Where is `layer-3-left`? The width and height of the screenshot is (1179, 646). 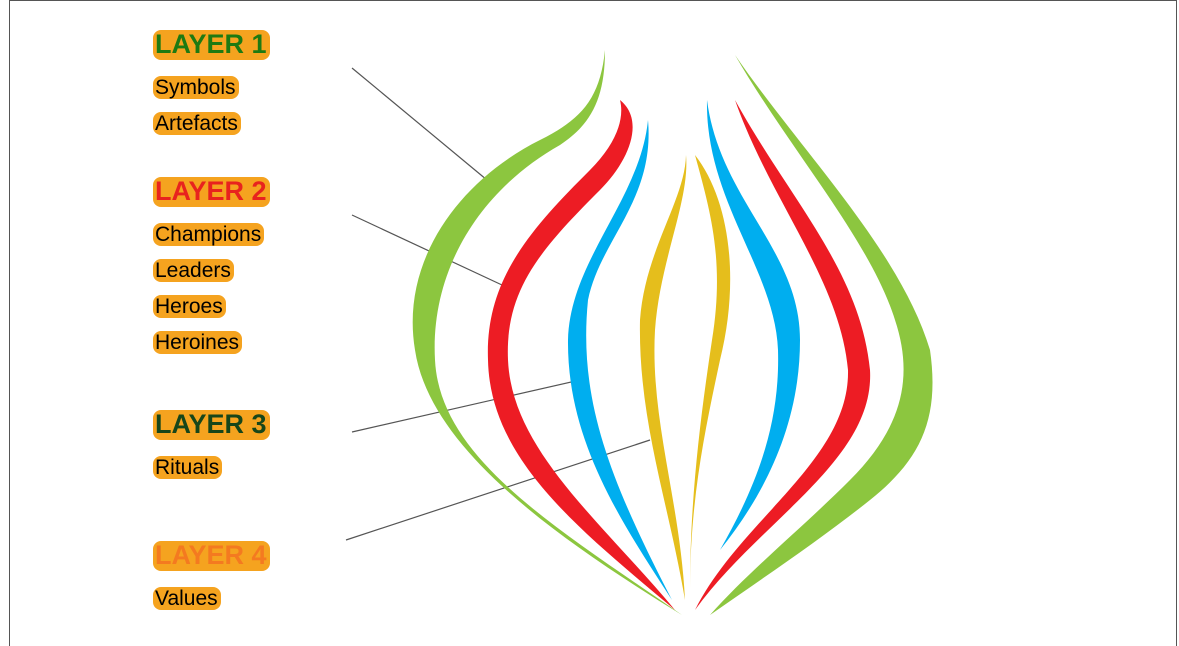 layer-3-left is located at coordinates (619, 360).